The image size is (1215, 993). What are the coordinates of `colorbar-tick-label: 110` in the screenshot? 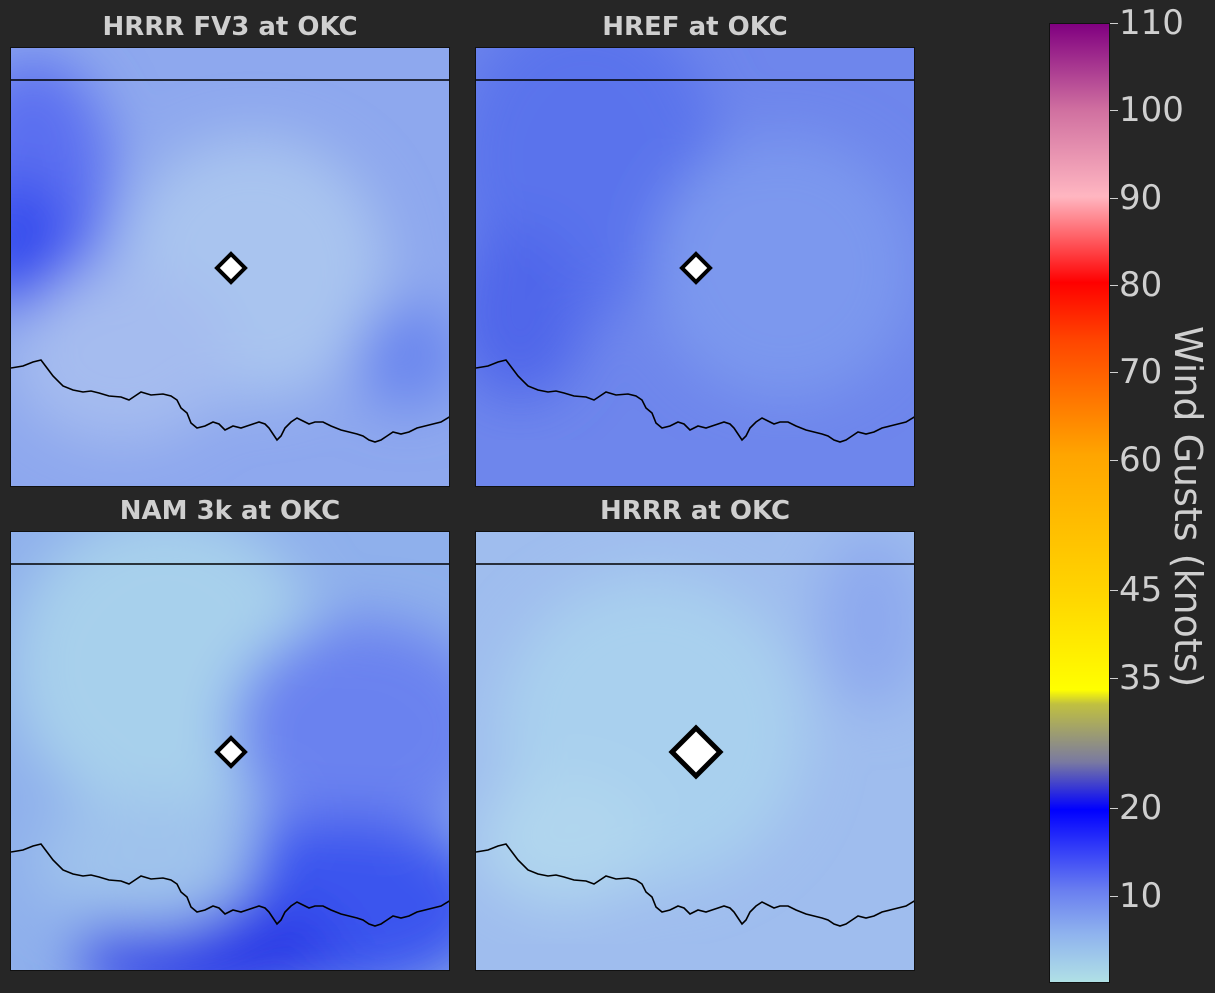 It's located at (1151, 23).